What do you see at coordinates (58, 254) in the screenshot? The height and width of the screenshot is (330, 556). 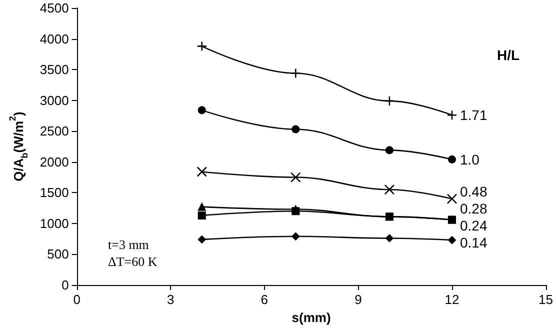 I see `y-tick-label: 500` at bounding box center [58, 254].